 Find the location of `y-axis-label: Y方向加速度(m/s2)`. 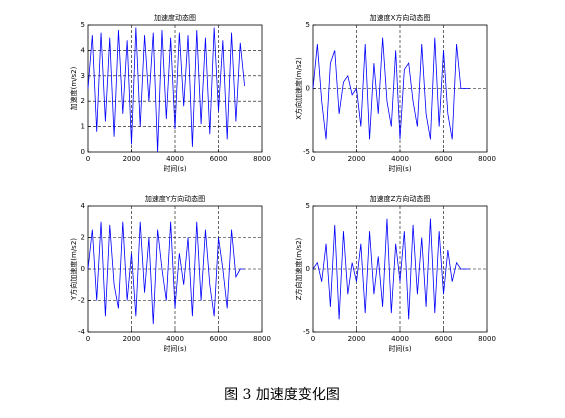

y-axis-label: Y方向加速度(m/s2) is located at coordinates (73, 269).